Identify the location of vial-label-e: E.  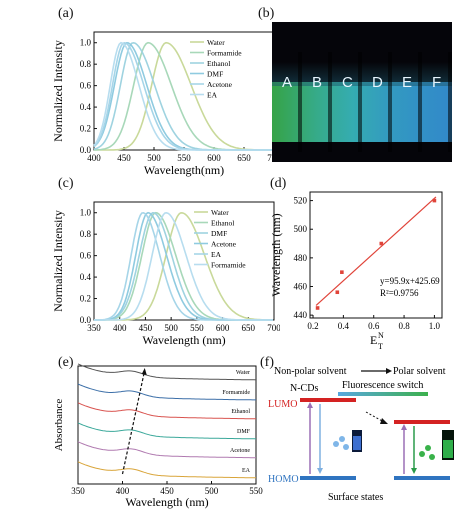
(407, 82).